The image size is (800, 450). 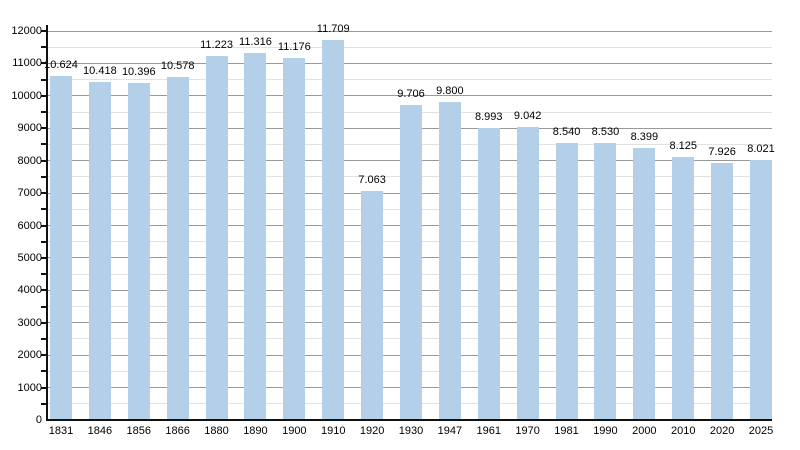 I want to click on y-axis-tick-label: 7000, so click(x=29, y=193).